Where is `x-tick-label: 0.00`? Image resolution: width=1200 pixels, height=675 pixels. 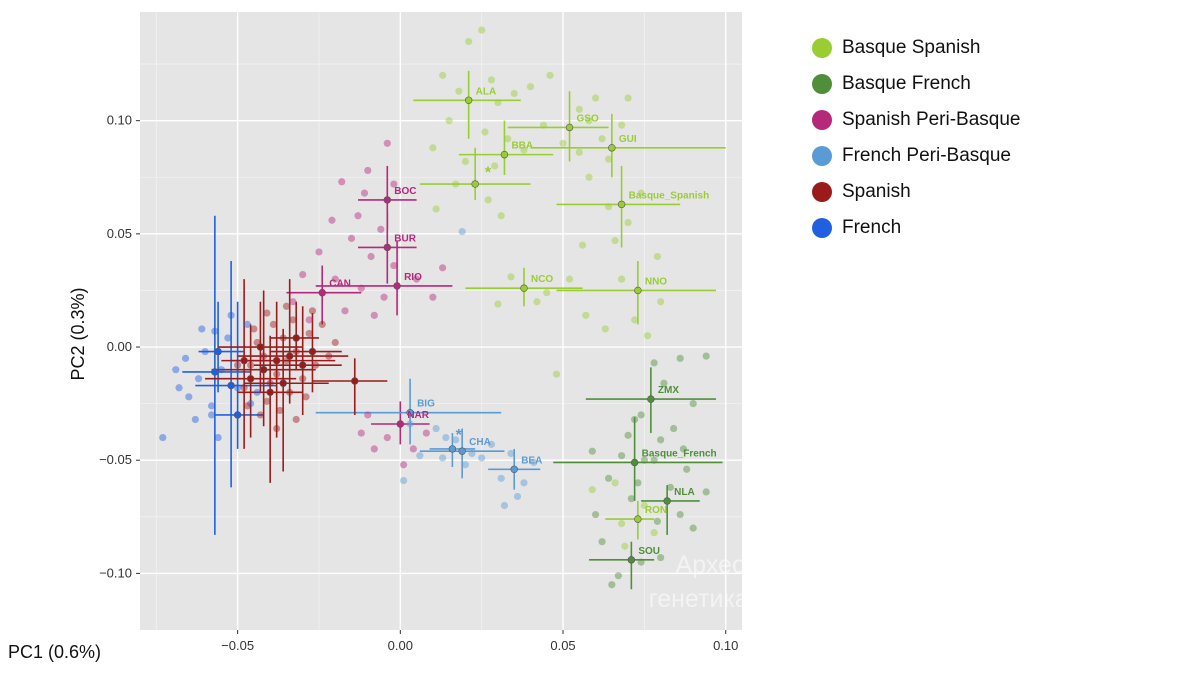 x-tick-label: 0.00 is located at coordinates (400, 645).